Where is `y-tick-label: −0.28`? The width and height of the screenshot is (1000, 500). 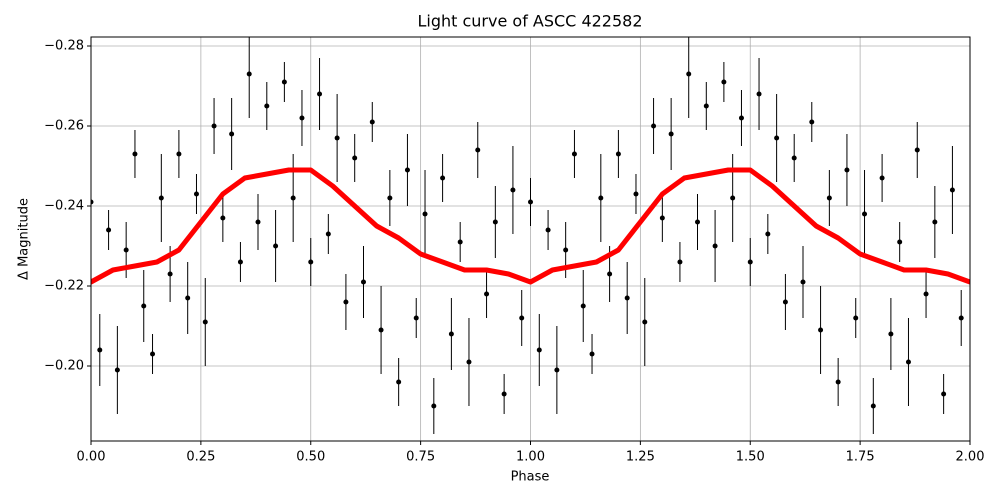 y-tick-label: −0.28 is located at coordinates (64, 46).